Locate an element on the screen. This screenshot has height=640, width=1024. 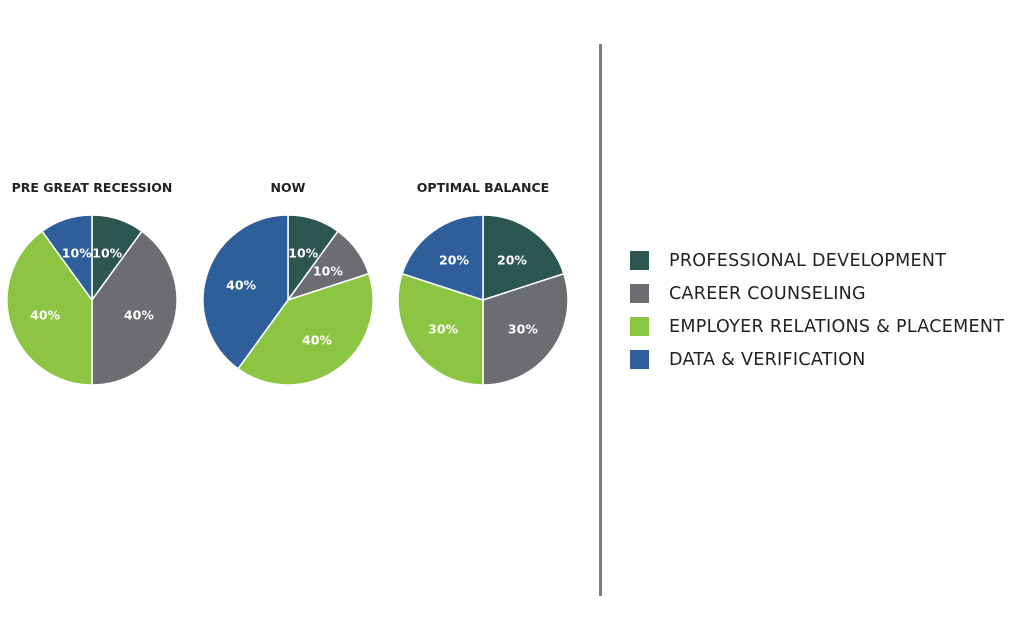
legend-item-career-counseling: CAREER COUNSELING is located at coordinates (817, 293).